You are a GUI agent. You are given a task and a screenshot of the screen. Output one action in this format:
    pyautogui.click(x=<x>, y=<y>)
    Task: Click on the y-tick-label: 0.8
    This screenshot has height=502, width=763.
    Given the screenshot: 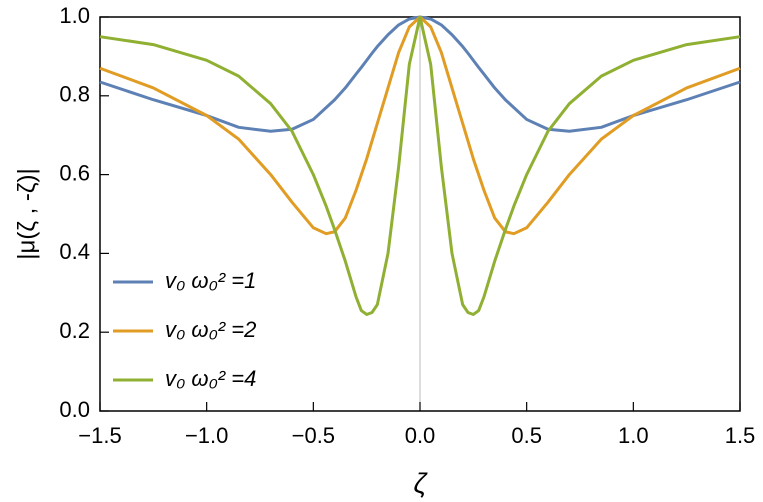 What is the action you would take?
    pyautogui.click(x=74, y=94)
    